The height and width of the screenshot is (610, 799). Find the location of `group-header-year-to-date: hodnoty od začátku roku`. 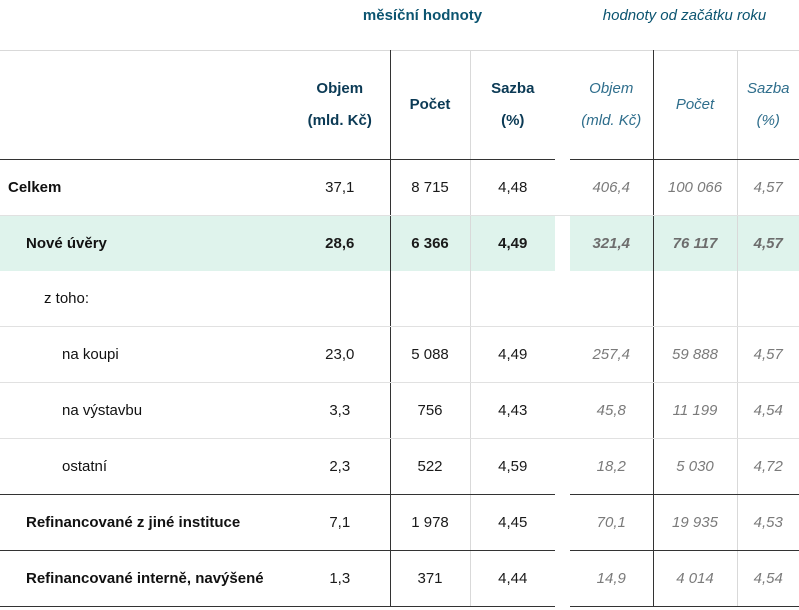

group-header-year-to-date: hodnoty od začátku roku is located at coordinates (684, 15).